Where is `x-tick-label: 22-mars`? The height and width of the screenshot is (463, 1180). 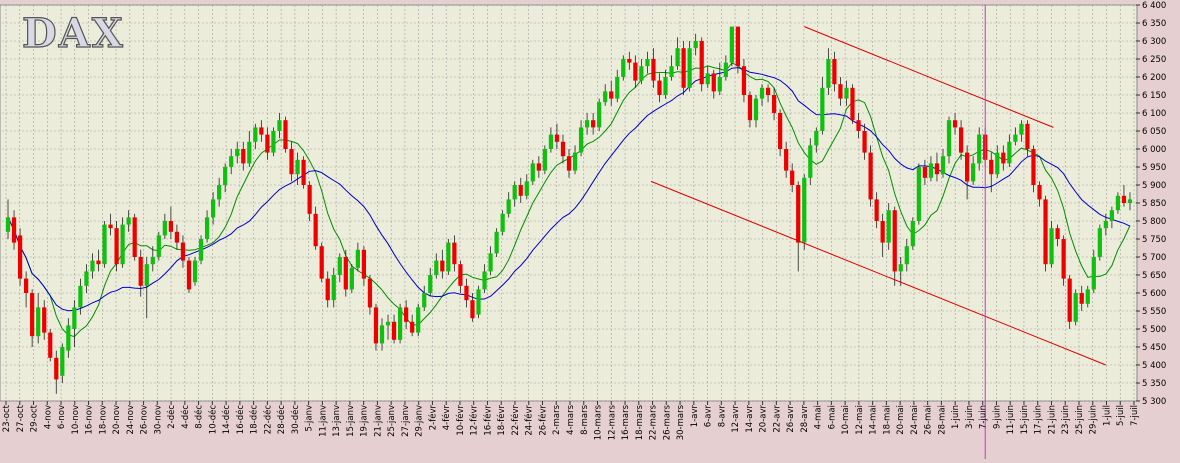
x-tick-label: 22-mars is located at coordinates (654, 422).